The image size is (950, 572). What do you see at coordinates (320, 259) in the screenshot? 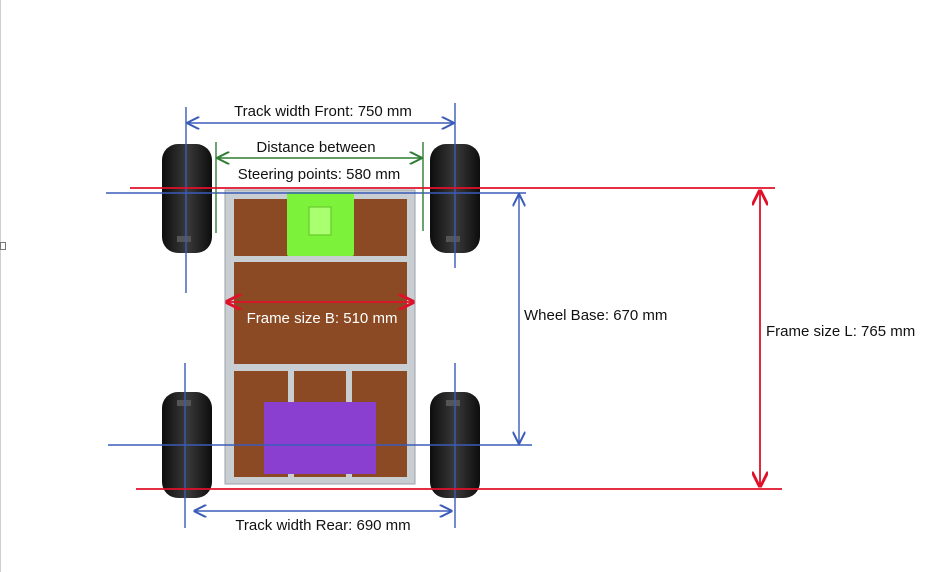
I see `cross-rail-front` at bounding box center [320, 259].